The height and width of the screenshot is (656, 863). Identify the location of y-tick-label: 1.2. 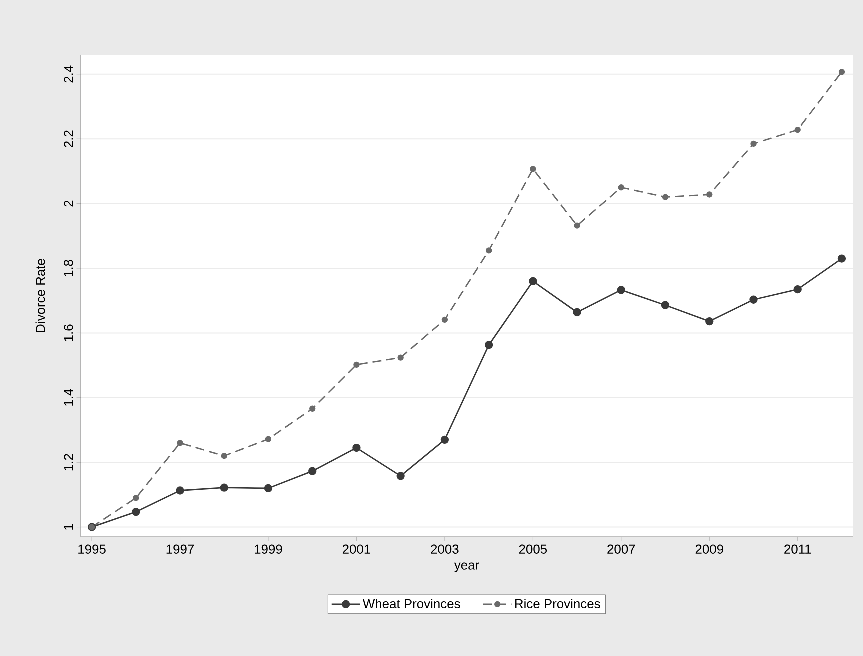
(69, 462).